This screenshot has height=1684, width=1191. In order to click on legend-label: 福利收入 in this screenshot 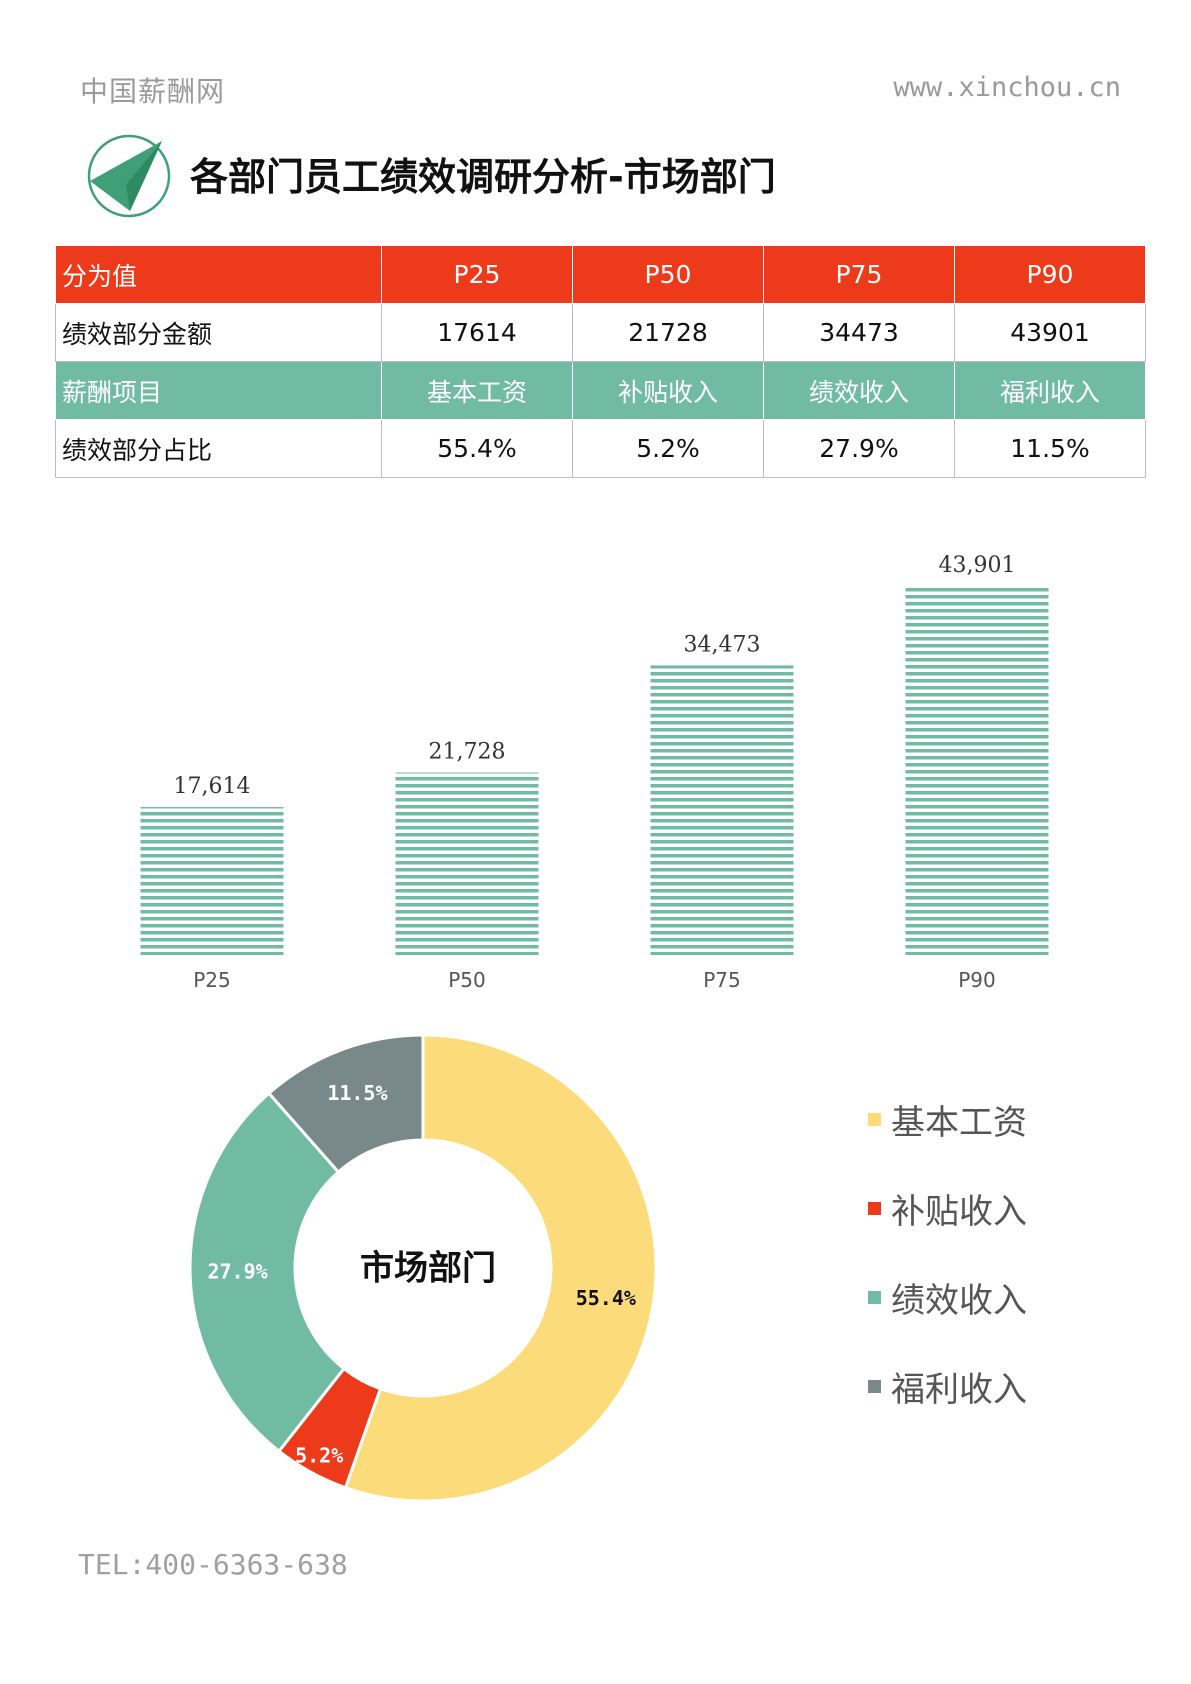, I will do `click(959, 1390)`.